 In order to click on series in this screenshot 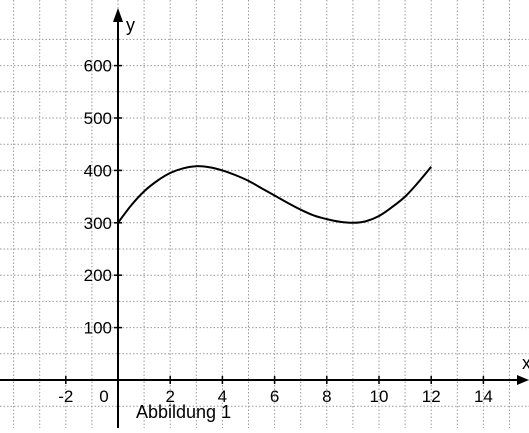, I will do `click(274, 194)`.